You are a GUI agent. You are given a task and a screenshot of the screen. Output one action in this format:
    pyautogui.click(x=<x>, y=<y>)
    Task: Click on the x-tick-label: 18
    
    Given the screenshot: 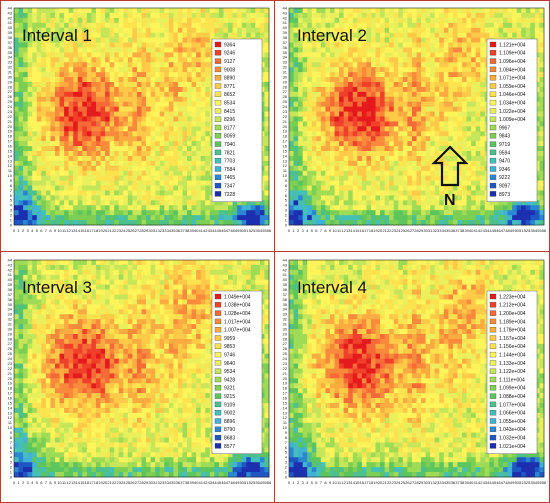 What is the action you would take?
    pyautogui.click(x=96, y=230)
    